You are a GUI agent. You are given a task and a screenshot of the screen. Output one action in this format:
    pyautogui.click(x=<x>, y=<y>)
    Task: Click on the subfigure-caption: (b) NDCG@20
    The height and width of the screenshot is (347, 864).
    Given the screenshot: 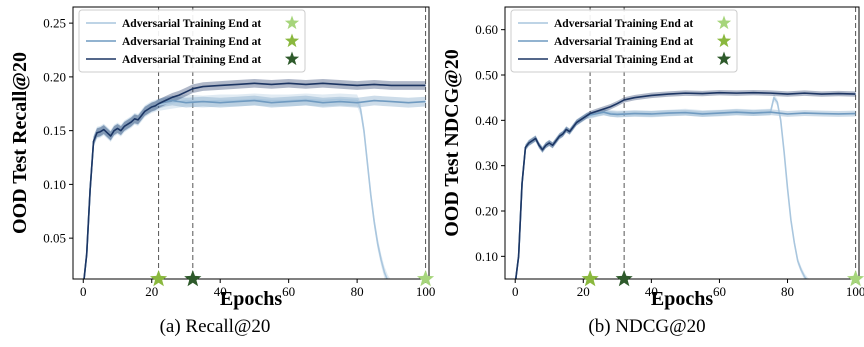 What is the action you would take?
    pyautogui.click(x=646, y=326)
    